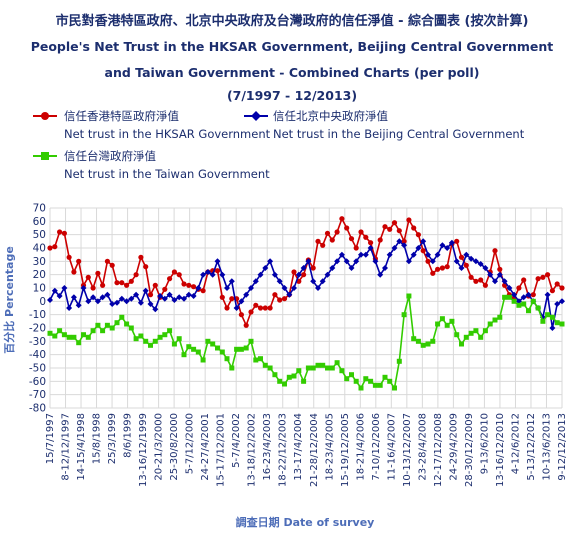 Image resolution: width=585 pixels, height=537 pixels. Describe the element at coordinates (39, 249) in the screenshot. I see `y-tick-label: 40` at that location.